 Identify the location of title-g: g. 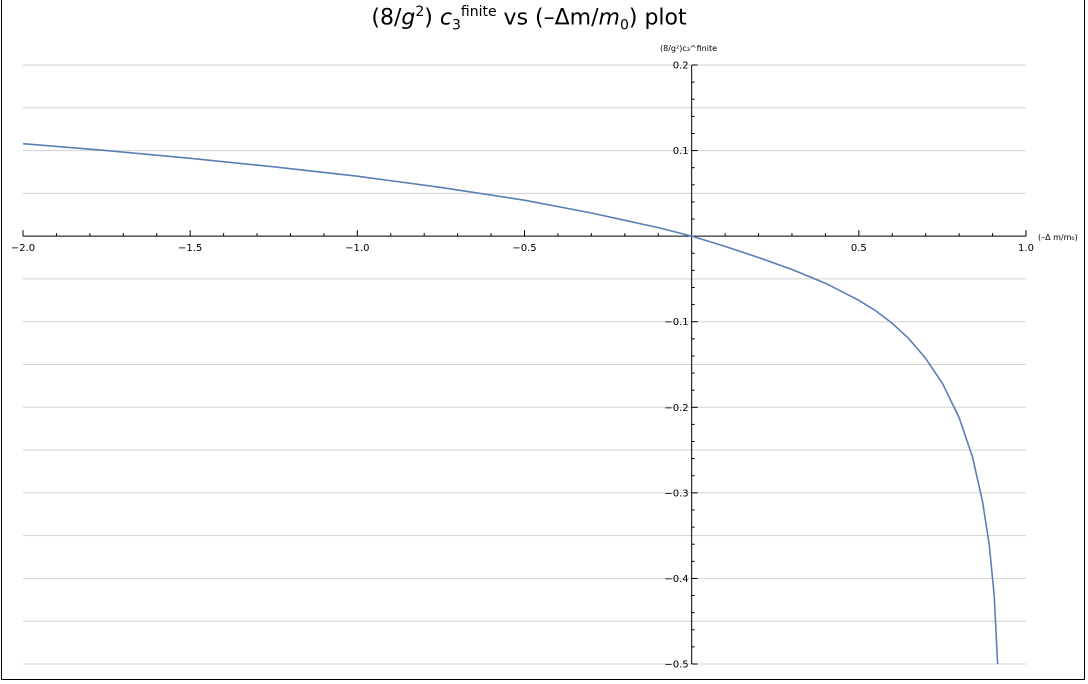
(408, 18).